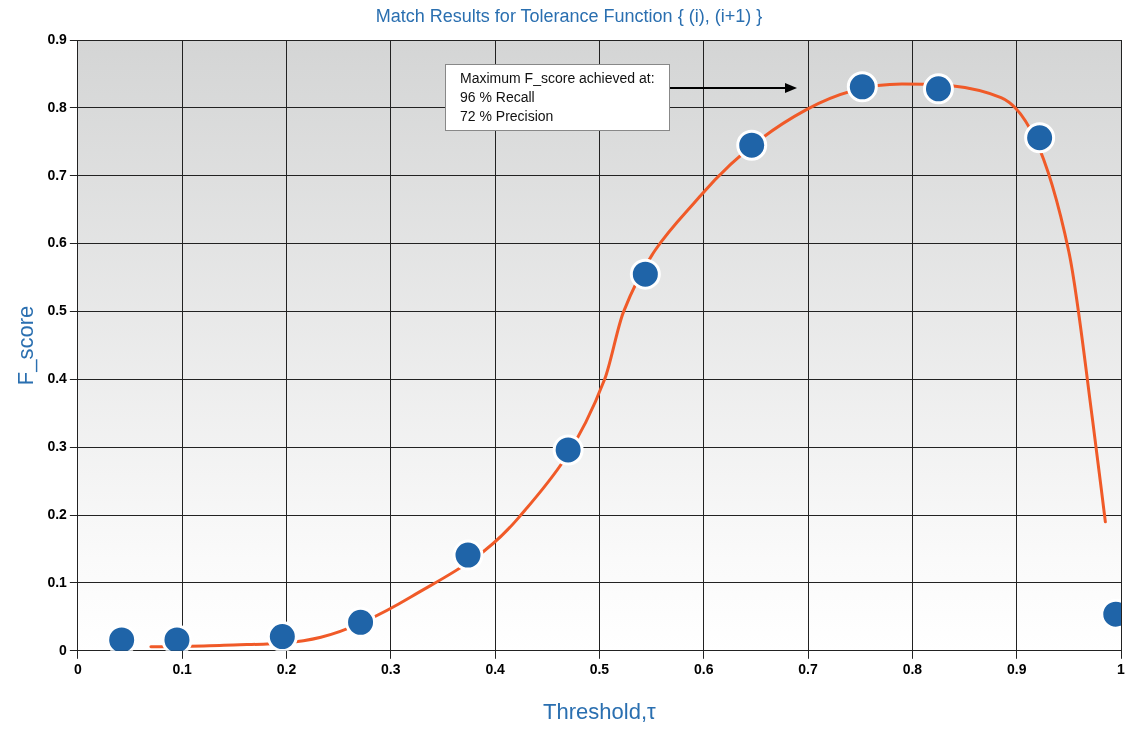 The height and width of the screenshot is (736, 1138). What do you see at coordinates (182, 669) in the screenshot?
I see `x-tick-label: 0.1` at bounding box center [182, 669].